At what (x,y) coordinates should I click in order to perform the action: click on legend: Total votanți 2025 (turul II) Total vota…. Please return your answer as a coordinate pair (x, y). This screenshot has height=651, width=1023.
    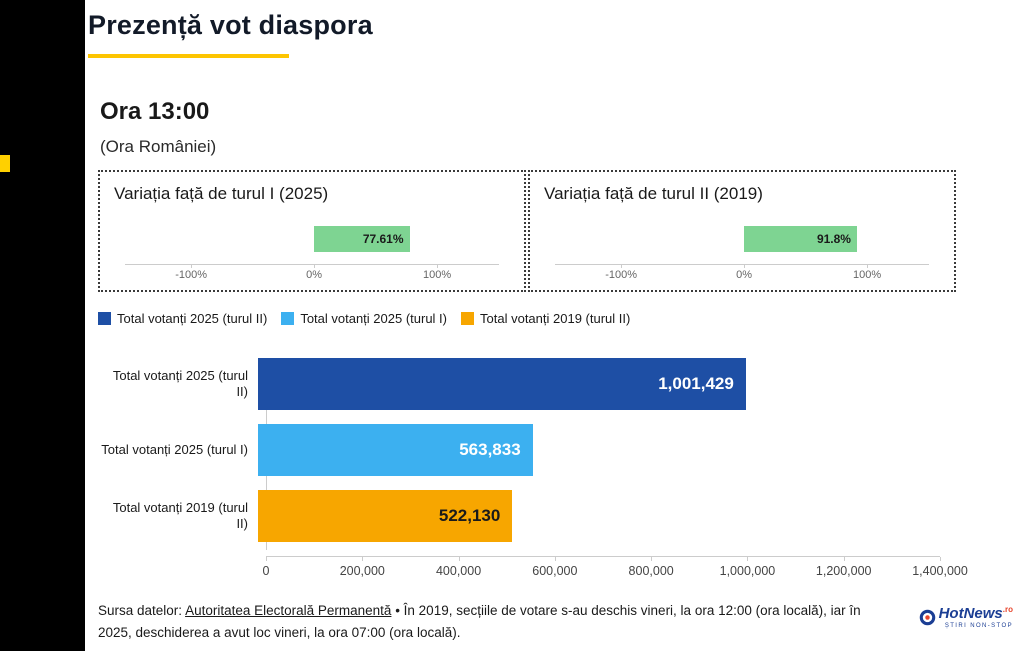
    Looking at the image, I should click on (560, 318).